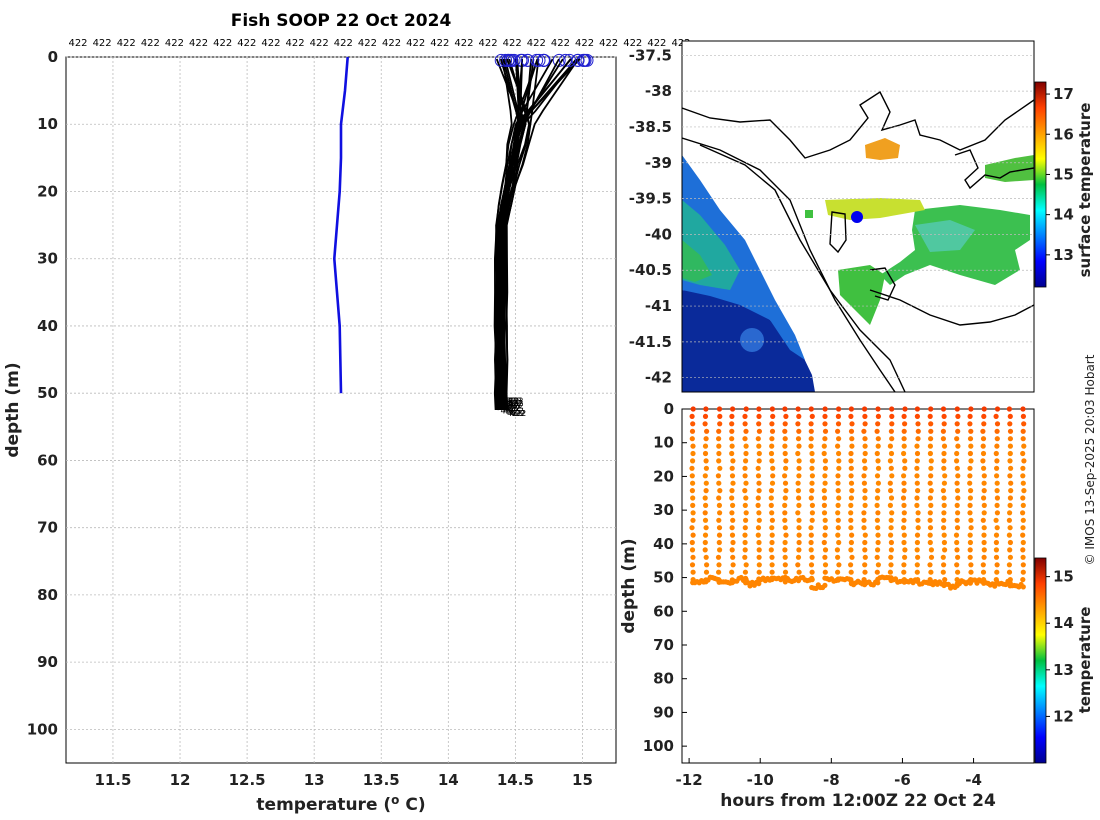  Describe the element at coordinates (570, 60) in the screenshot. I see `profile-surface-marker` at that location.